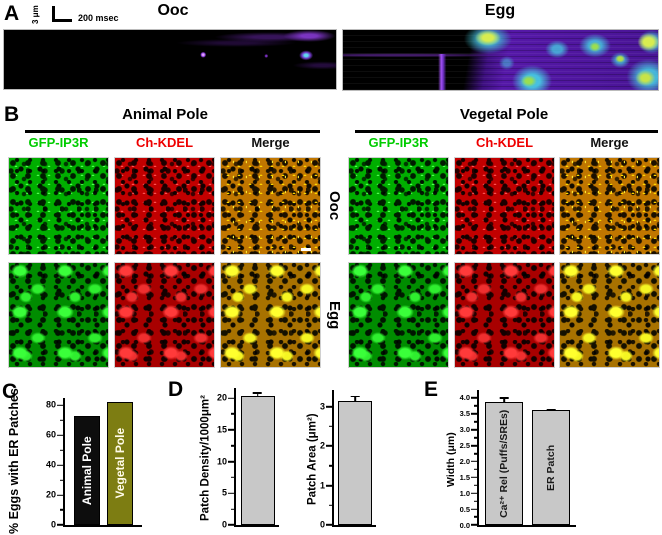 The width and height of the screenshot is (662, 535). I want to click on panel-b-label: B, so click(12, 114).